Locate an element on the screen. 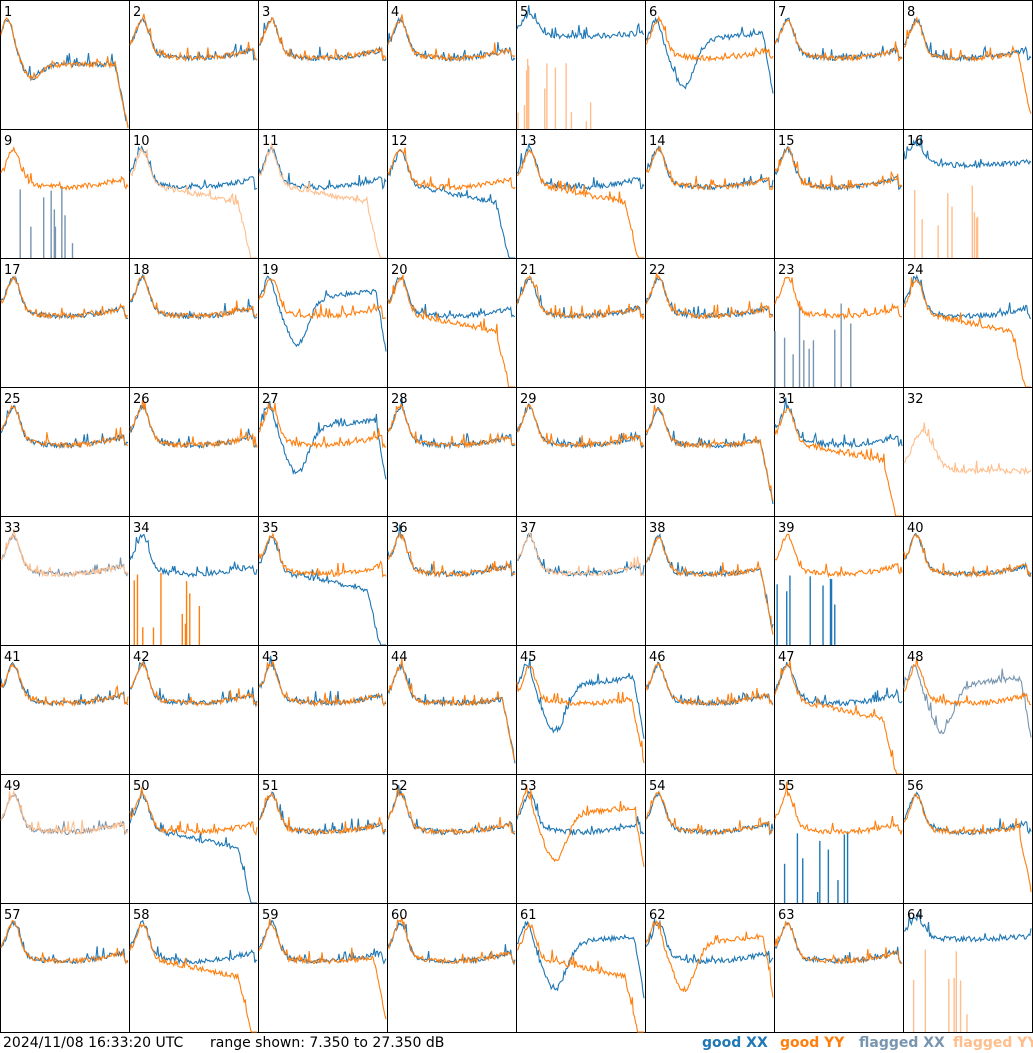 The image size is (1033, 1053). panel-label: 15 is located at coordinates (786, 141).